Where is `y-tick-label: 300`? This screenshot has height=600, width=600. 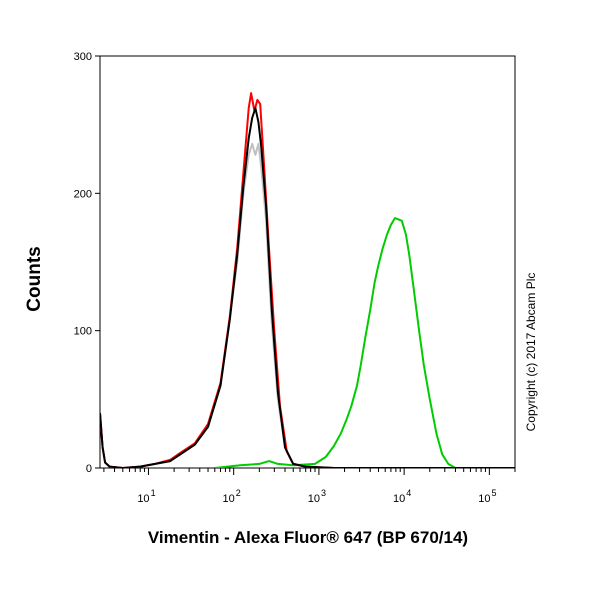 y-tick-label: 300 is located at coordinates (83, 57).